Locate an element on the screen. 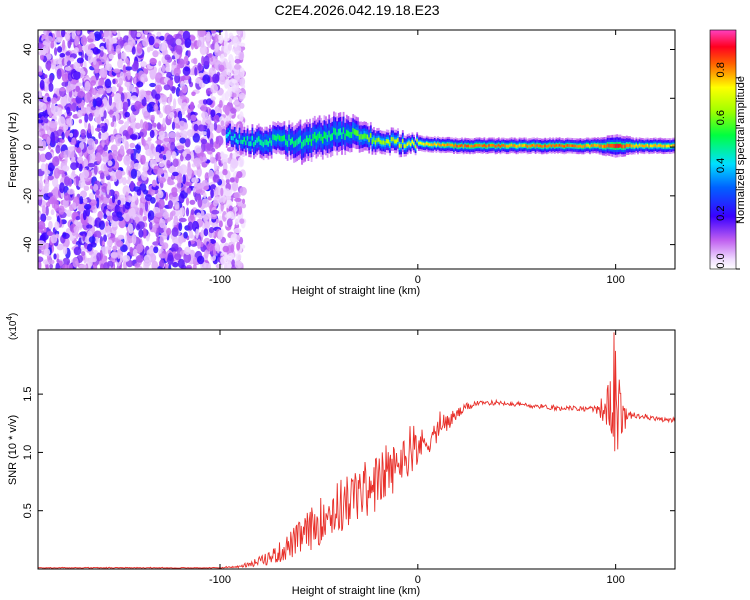 Image resolution: width=750 pixels, height=600 pixels. top-x-axis-label: Height of straight line (km) is located at coordinates (356, 291).